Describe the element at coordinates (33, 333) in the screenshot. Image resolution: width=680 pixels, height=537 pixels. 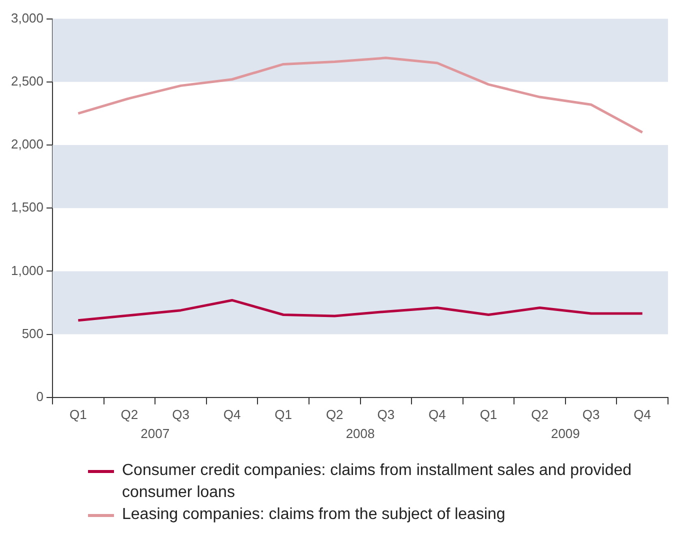
I see `y-tick-label: 500` at that location.